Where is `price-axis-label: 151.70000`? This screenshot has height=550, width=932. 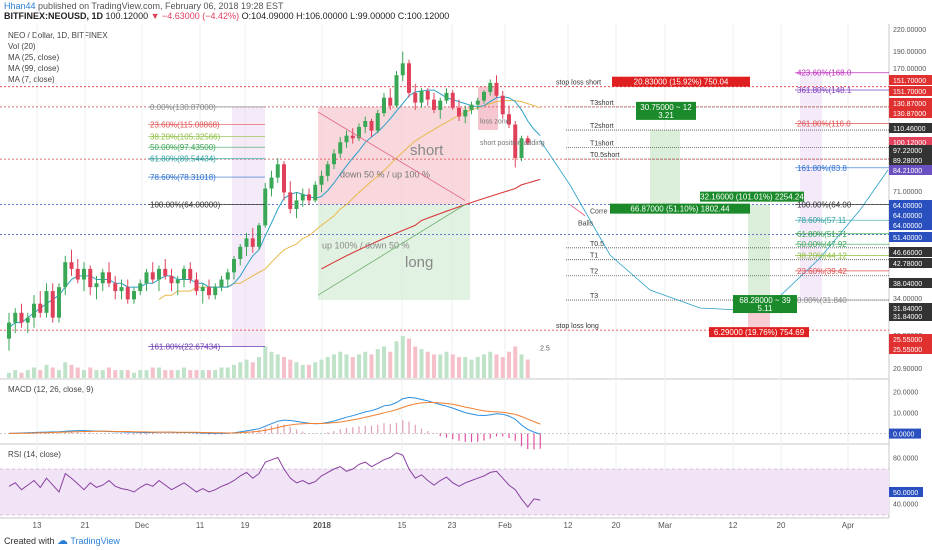 price-axis-label: 151.70000 is located at coordinates (909, 81).